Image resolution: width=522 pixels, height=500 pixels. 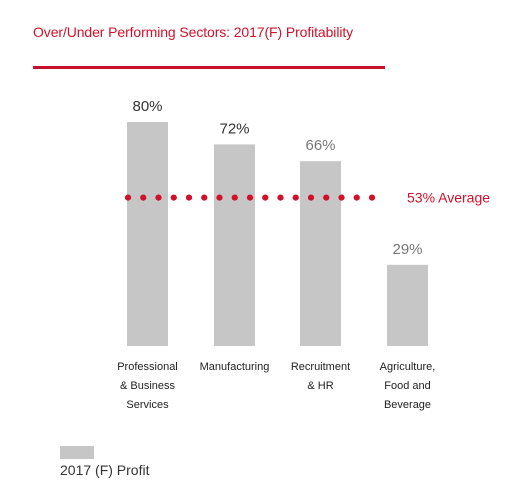 I want to click on title-underline, so click(x=209, y=67).